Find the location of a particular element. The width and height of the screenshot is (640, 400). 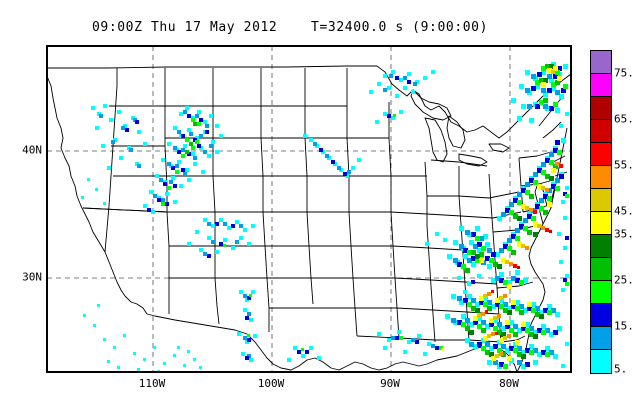

colorbar-tick-65: 65. is located at coordinates (624, 119).